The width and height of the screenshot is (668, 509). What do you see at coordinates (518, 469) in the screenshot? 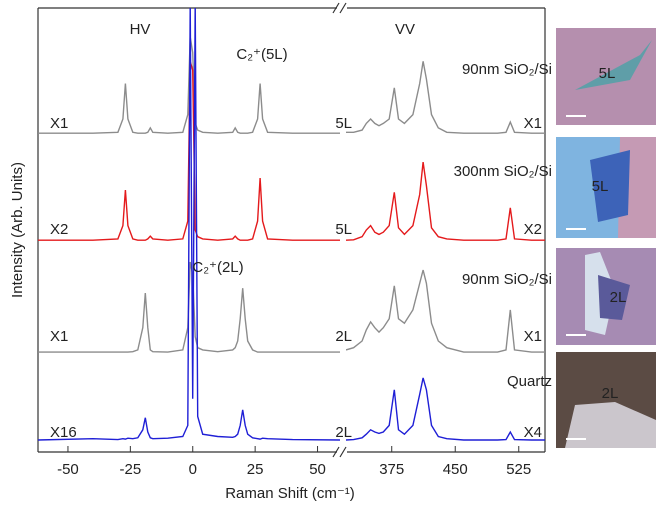
I see `x-tick-label: 525` at bounding box center [518, 469].